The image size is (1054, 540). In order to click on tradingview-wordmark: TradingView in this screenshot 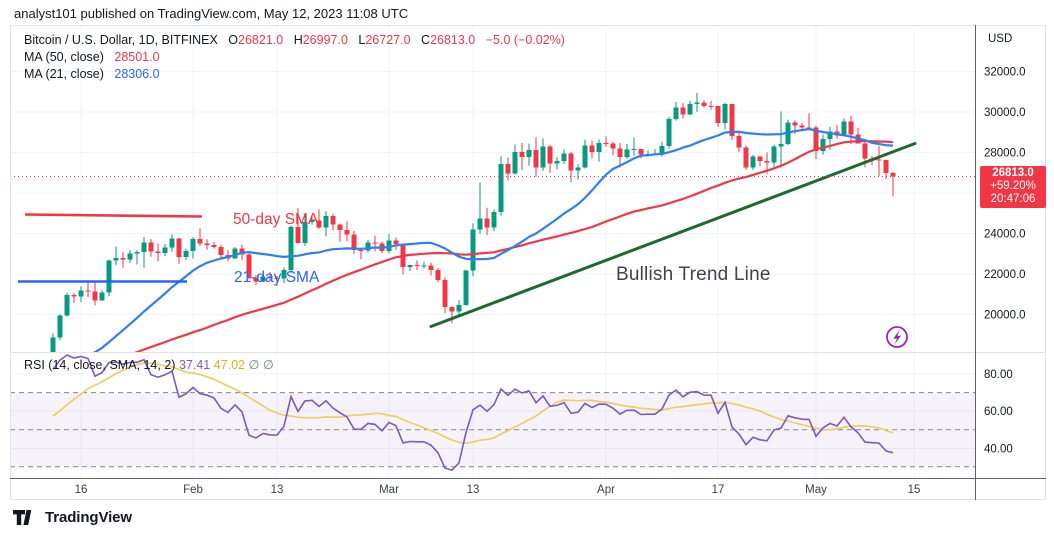, I will do `click(88, 517)`.